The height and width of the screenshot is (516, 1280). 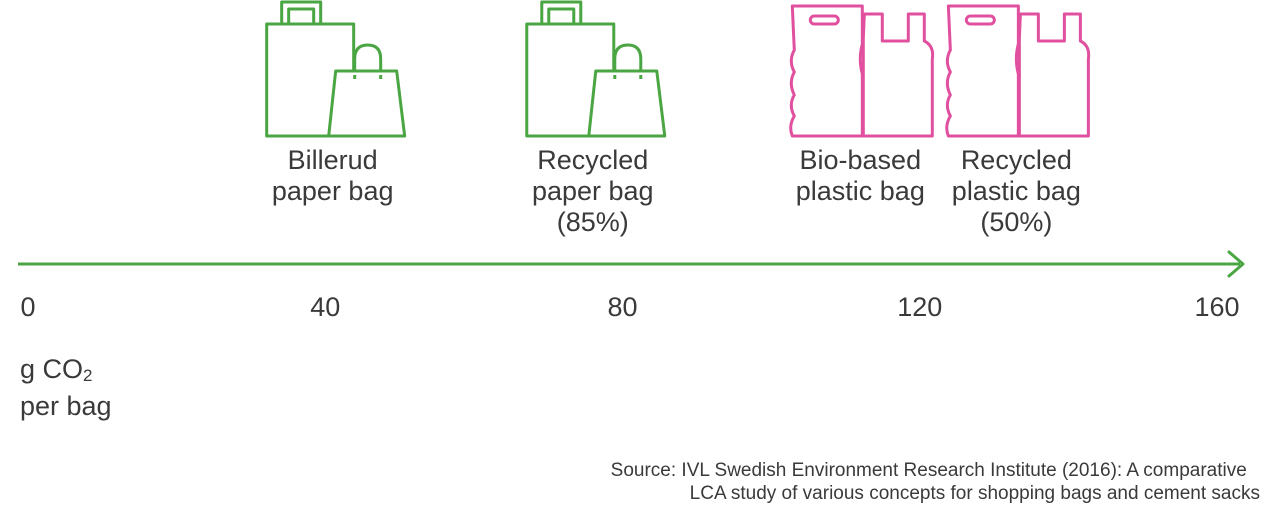 What do you see at coordinates (1236, 264) in the screenshot?
I see `axis-arrow` at bounding box center [1236, 264].